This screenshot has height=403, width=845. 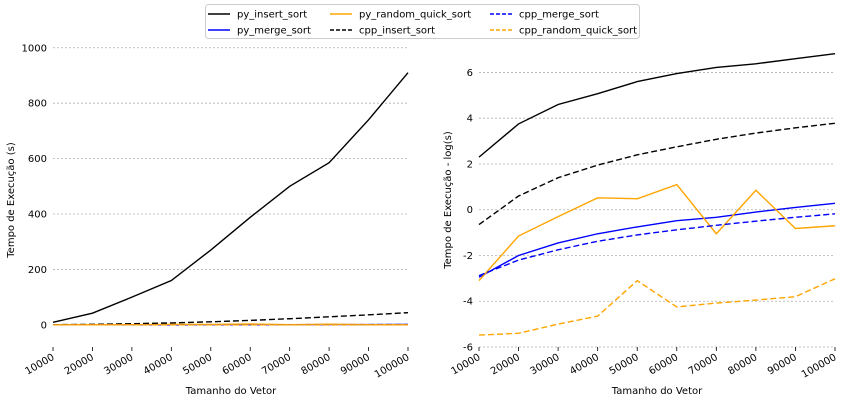 I want to click on y-tick-label: 800, so click(x=37, y=104).